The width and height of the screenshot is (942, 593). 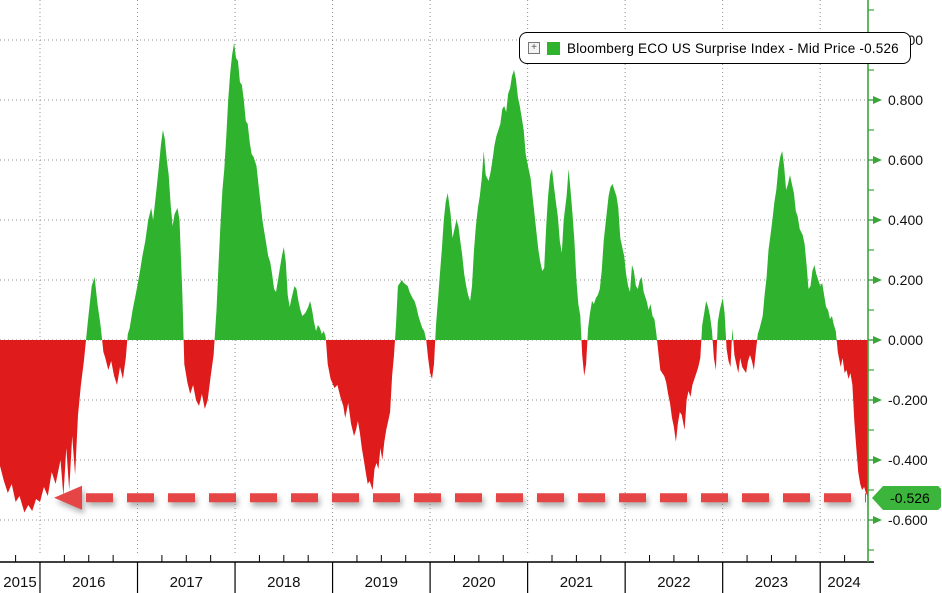 What do you see at coordinates (906, 340) in the screenshot?
I see `y-axis-label: 0.000` at bounding box center [906, 340].